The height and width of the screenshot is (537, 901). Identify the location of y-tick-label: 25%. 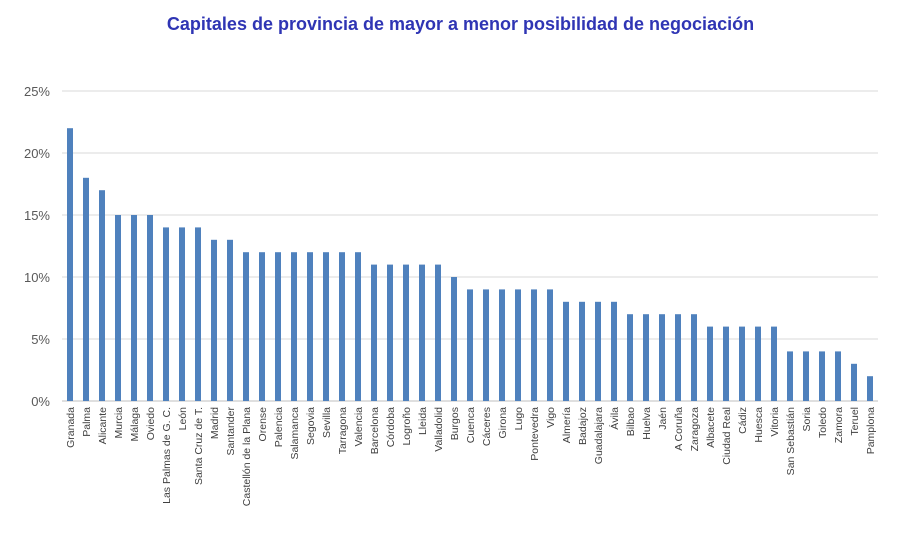
(37, 91).